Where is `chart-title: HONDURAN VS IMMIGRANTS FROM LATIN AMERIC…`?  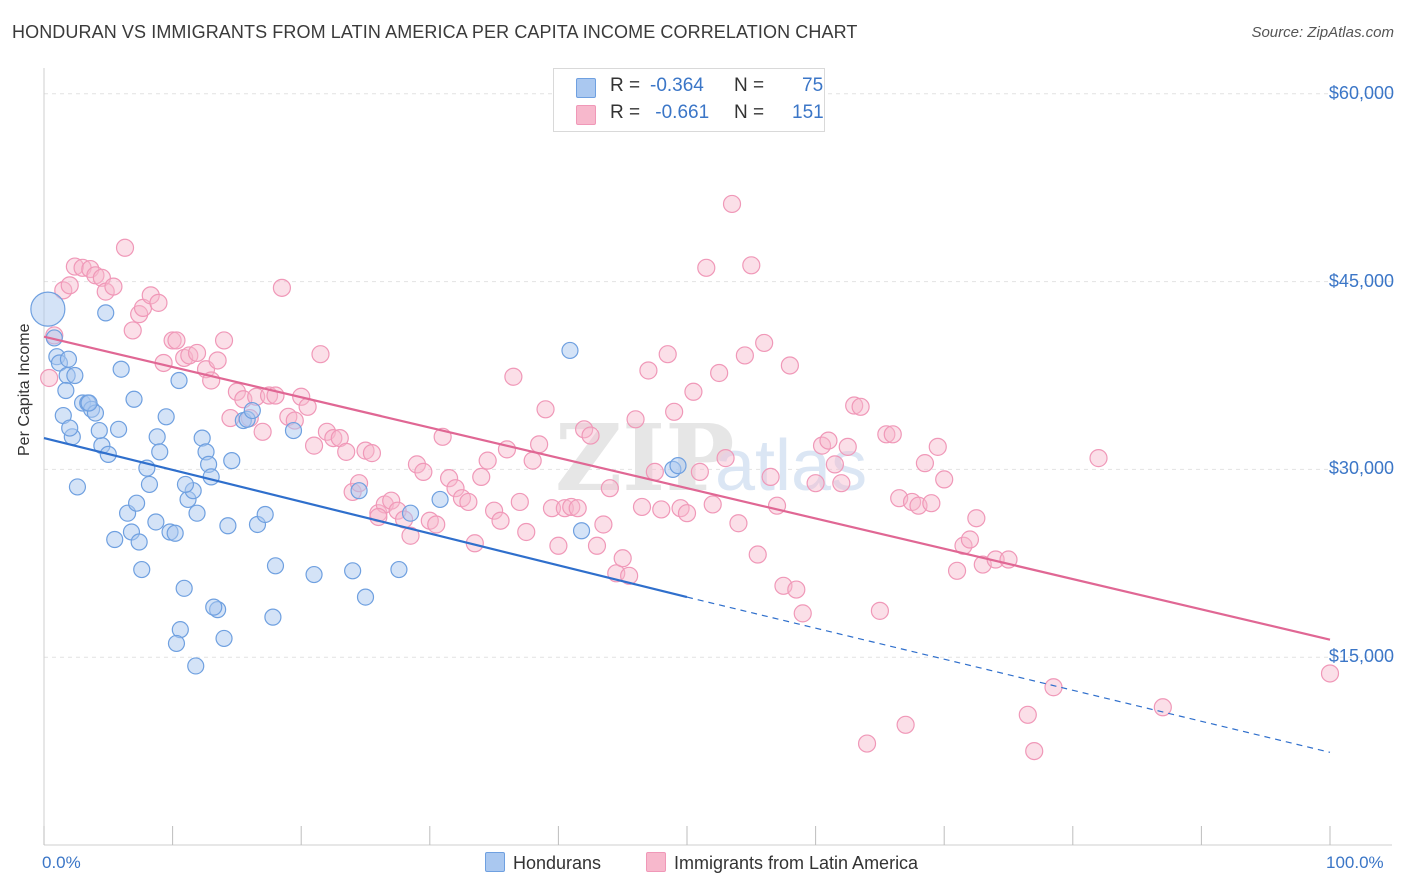 chart-title: HONDURAN VS IMMIGRANTS FROM LATIN AMERIC… is located at coordinates (435, 32).